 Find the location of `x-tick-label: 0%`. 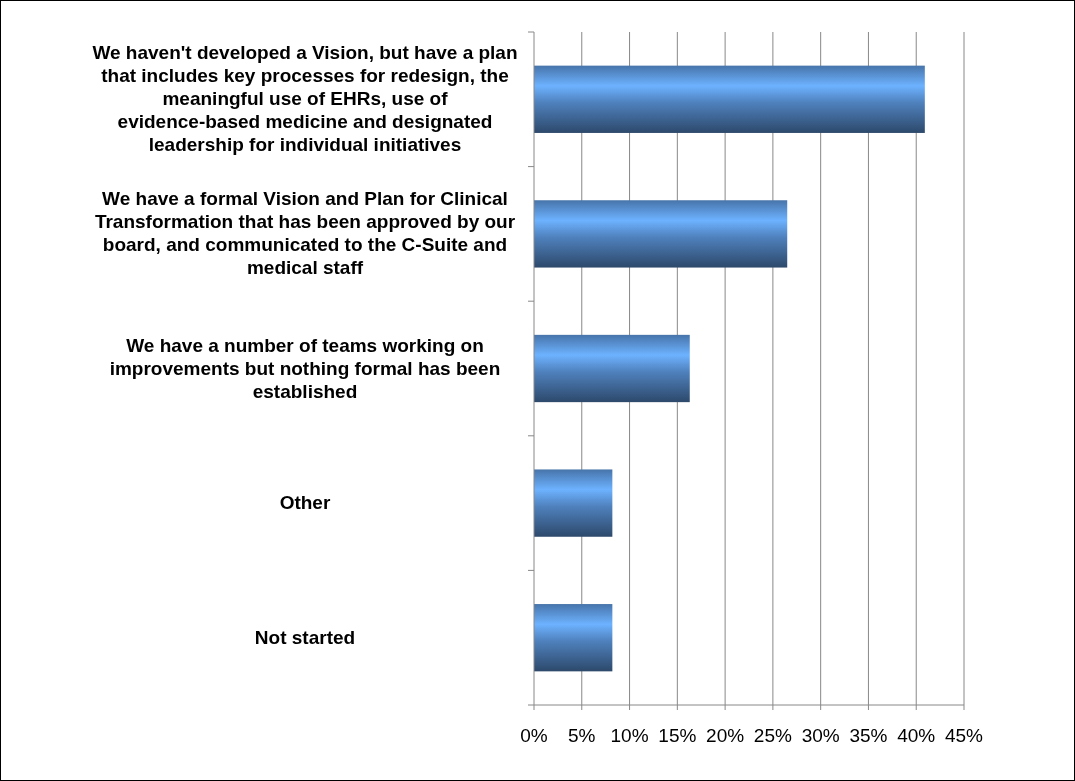

x-tick-label: 0% is located at coordinates (534, 735).